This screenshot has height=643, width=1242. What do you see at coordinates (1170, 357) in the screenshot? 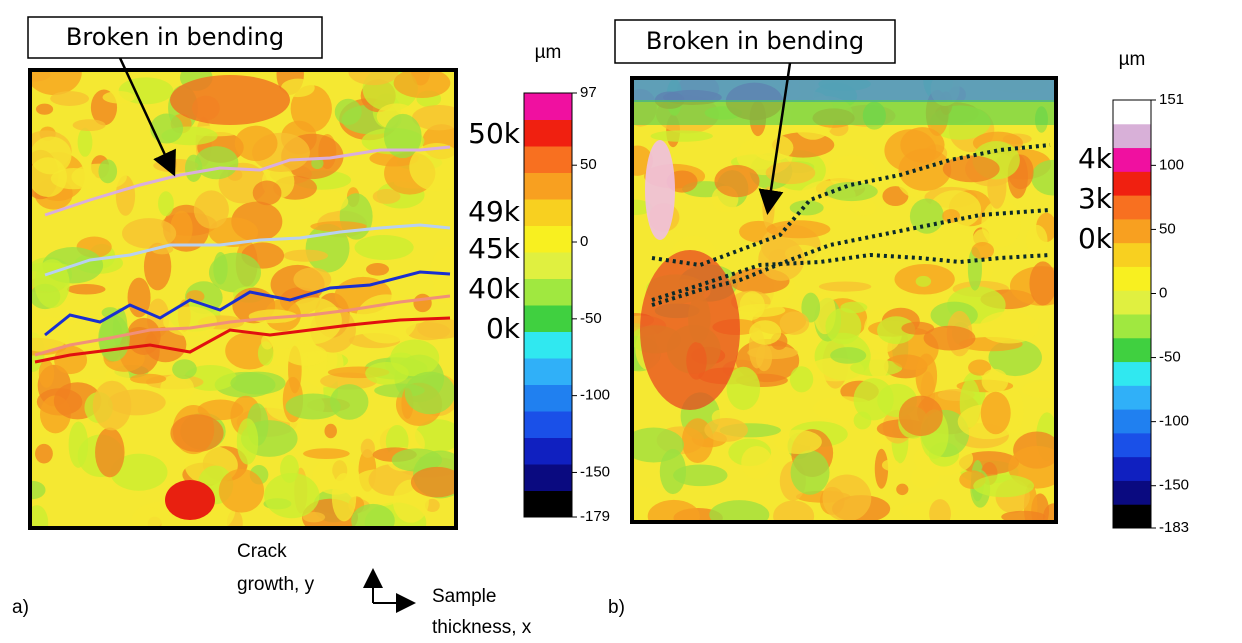
I see `tick-label: -50` at bounding box center [1170, 357].